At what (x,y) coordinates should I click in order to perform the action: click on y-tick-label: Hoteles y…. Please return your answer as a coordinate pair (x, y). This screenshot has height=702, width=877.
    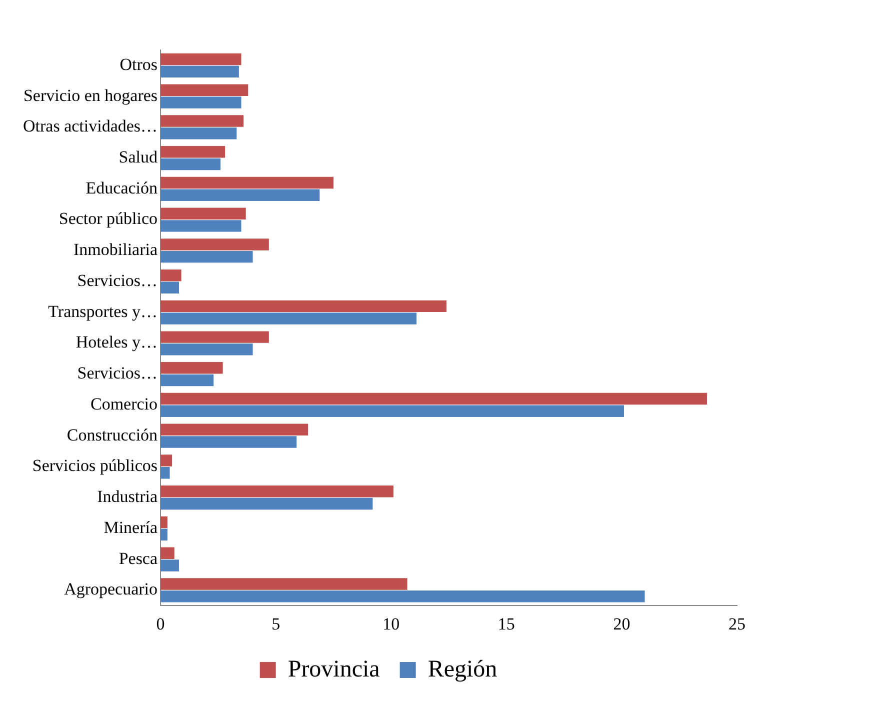
    Looking at the image, I should click on (117, 342).